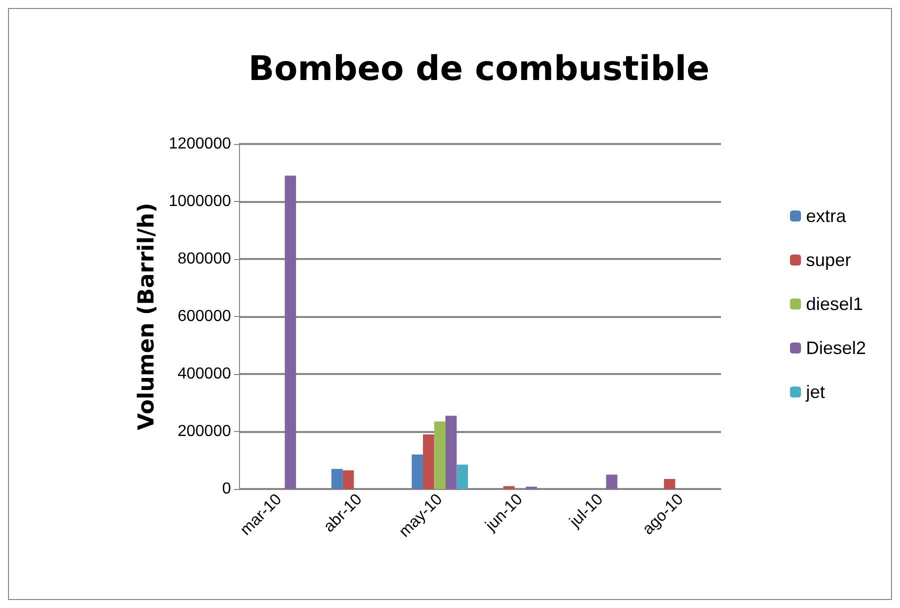 This screenshot has height=608, width=900. I want to click on legend-label: extra, so click(826, 216).